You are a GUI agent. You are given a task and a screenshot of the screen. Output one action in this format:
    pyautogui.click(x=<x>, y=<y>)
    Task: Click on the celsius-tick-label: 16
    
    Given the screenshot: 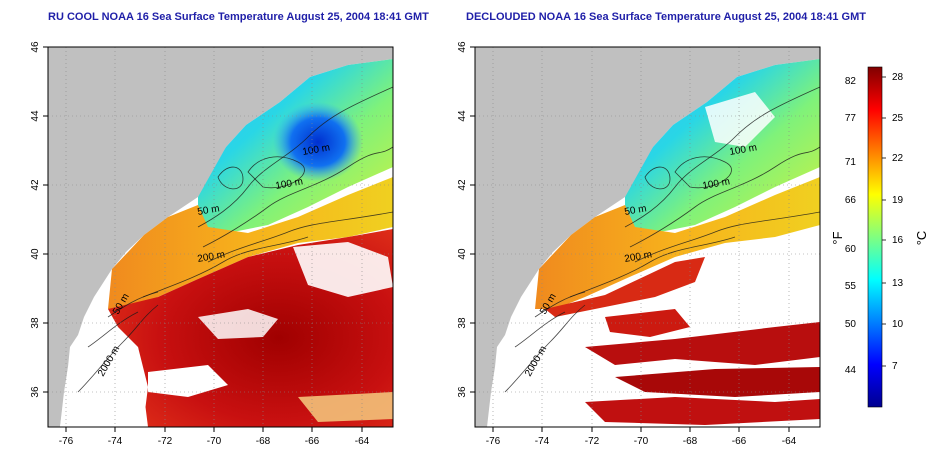 What is the action you would take?
    pyautogui.click(x=898, y=240)
    